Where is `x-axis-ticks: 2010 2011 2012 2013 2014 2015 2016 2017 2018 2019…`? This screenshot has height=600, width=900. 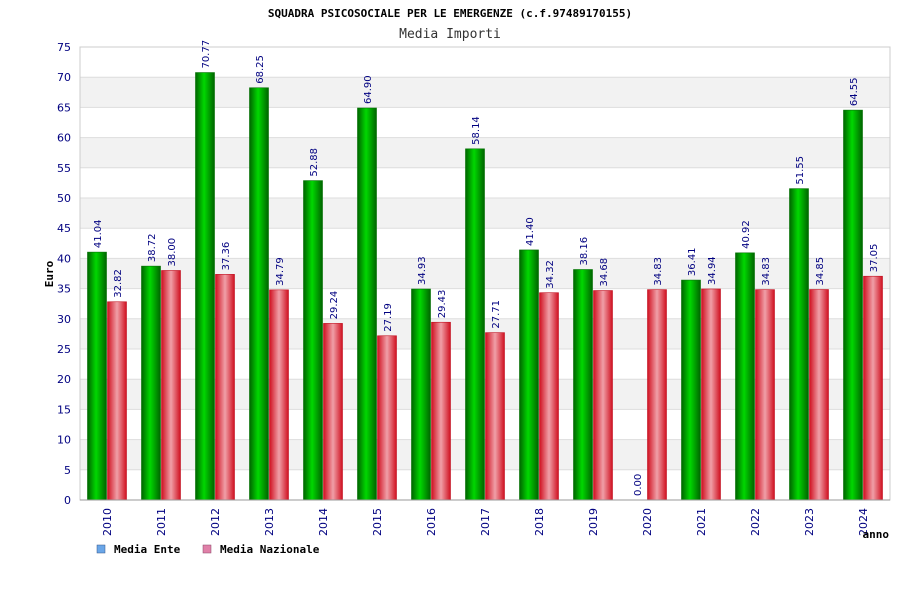
x-axis-ticks: 2010 2011 2012 2013 2014 2015 2016 2017 2018 2019… is located at coordinates (485, 522).